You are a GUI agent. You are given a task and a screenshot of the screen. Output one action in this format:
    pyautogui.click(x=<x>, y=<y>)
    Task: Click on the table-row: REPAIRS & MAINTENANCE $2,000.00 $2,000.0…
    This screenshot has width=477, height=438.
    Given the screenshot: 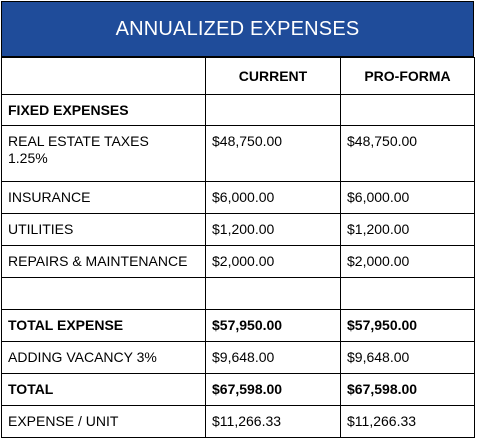 What is the action you would take?
    pyautogui.click(x=238, y=261)
    